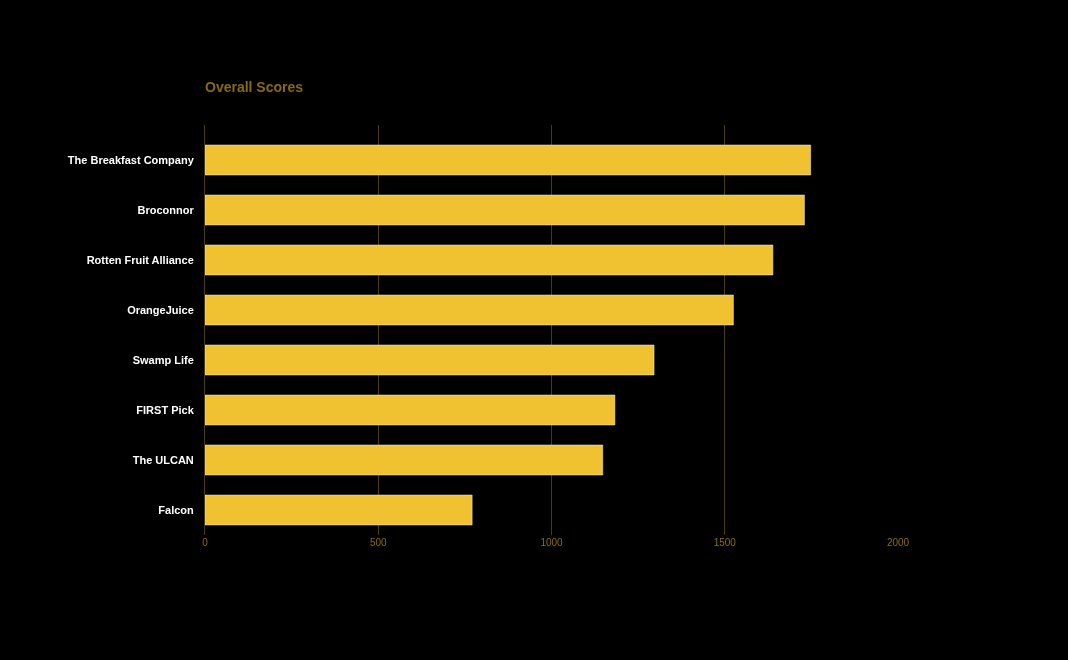  Describe the element at coordinates (163, 459) in the screenshot. I see `y-tick-label: The ULCAN` at that location.